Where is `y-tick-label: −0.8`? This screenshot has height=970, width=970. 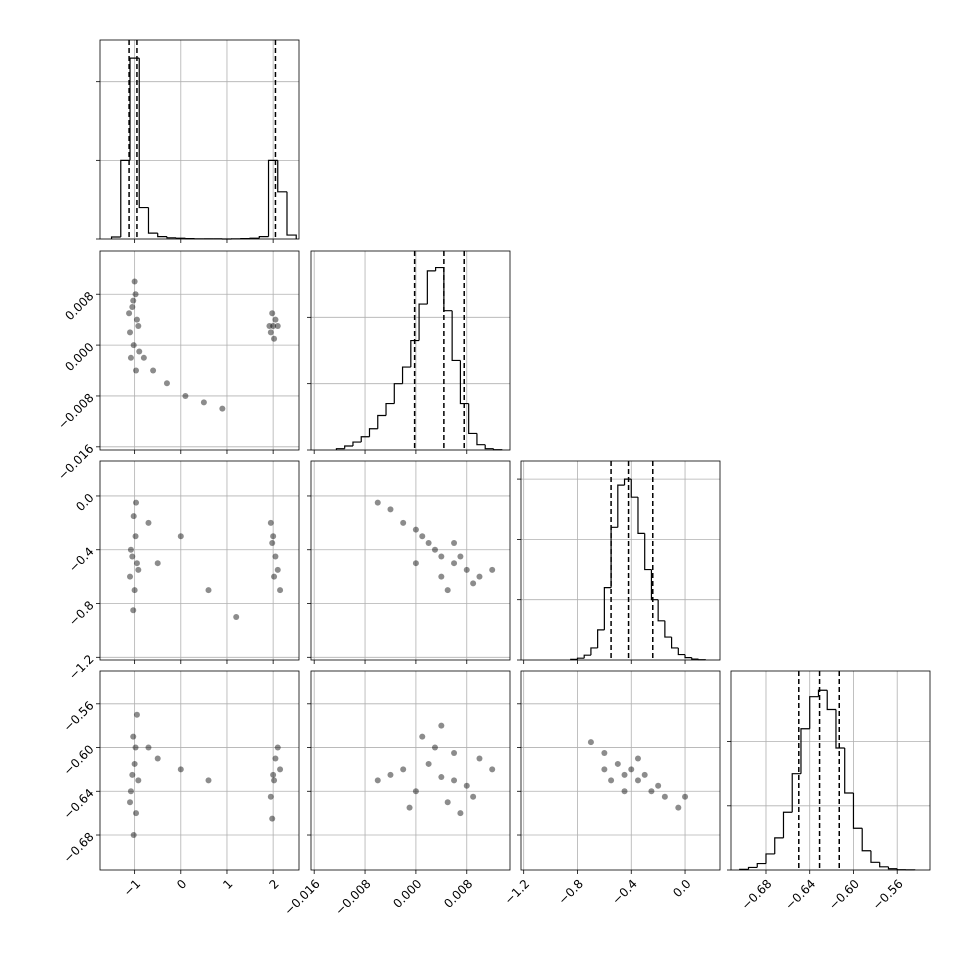
y-tick-label: −0.8 is located at coordinates (81, 613).